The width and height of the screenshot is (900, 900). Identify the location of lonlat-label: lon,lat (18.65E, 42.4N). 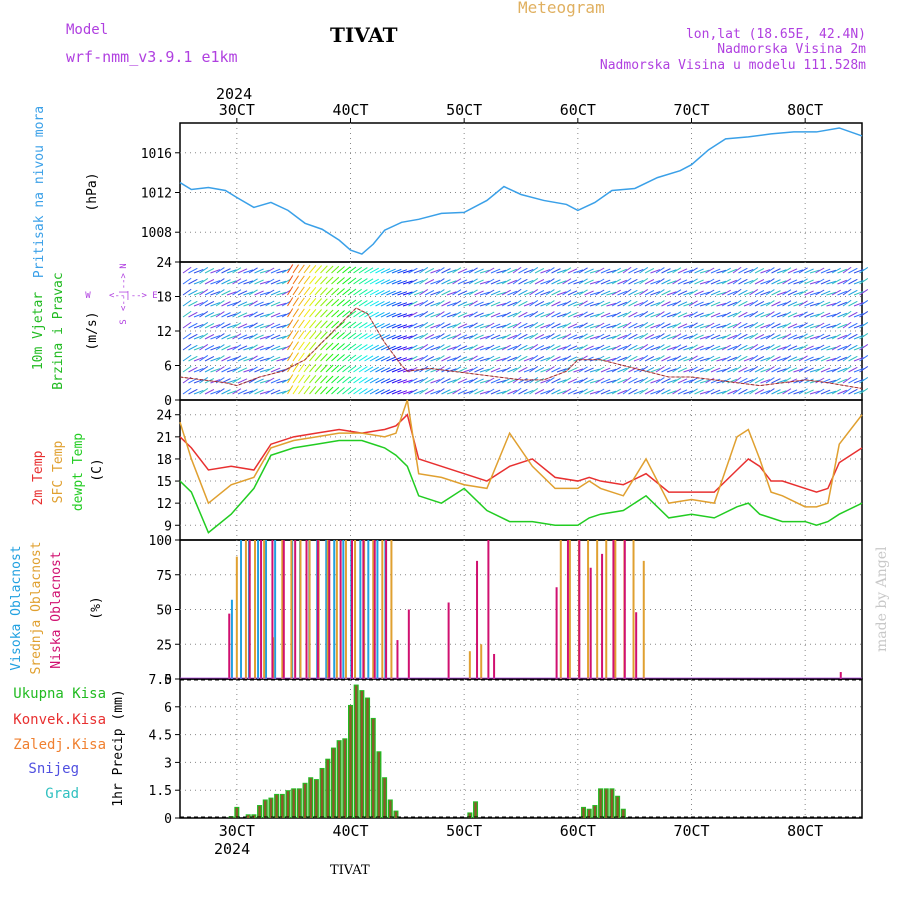
(776, 34).